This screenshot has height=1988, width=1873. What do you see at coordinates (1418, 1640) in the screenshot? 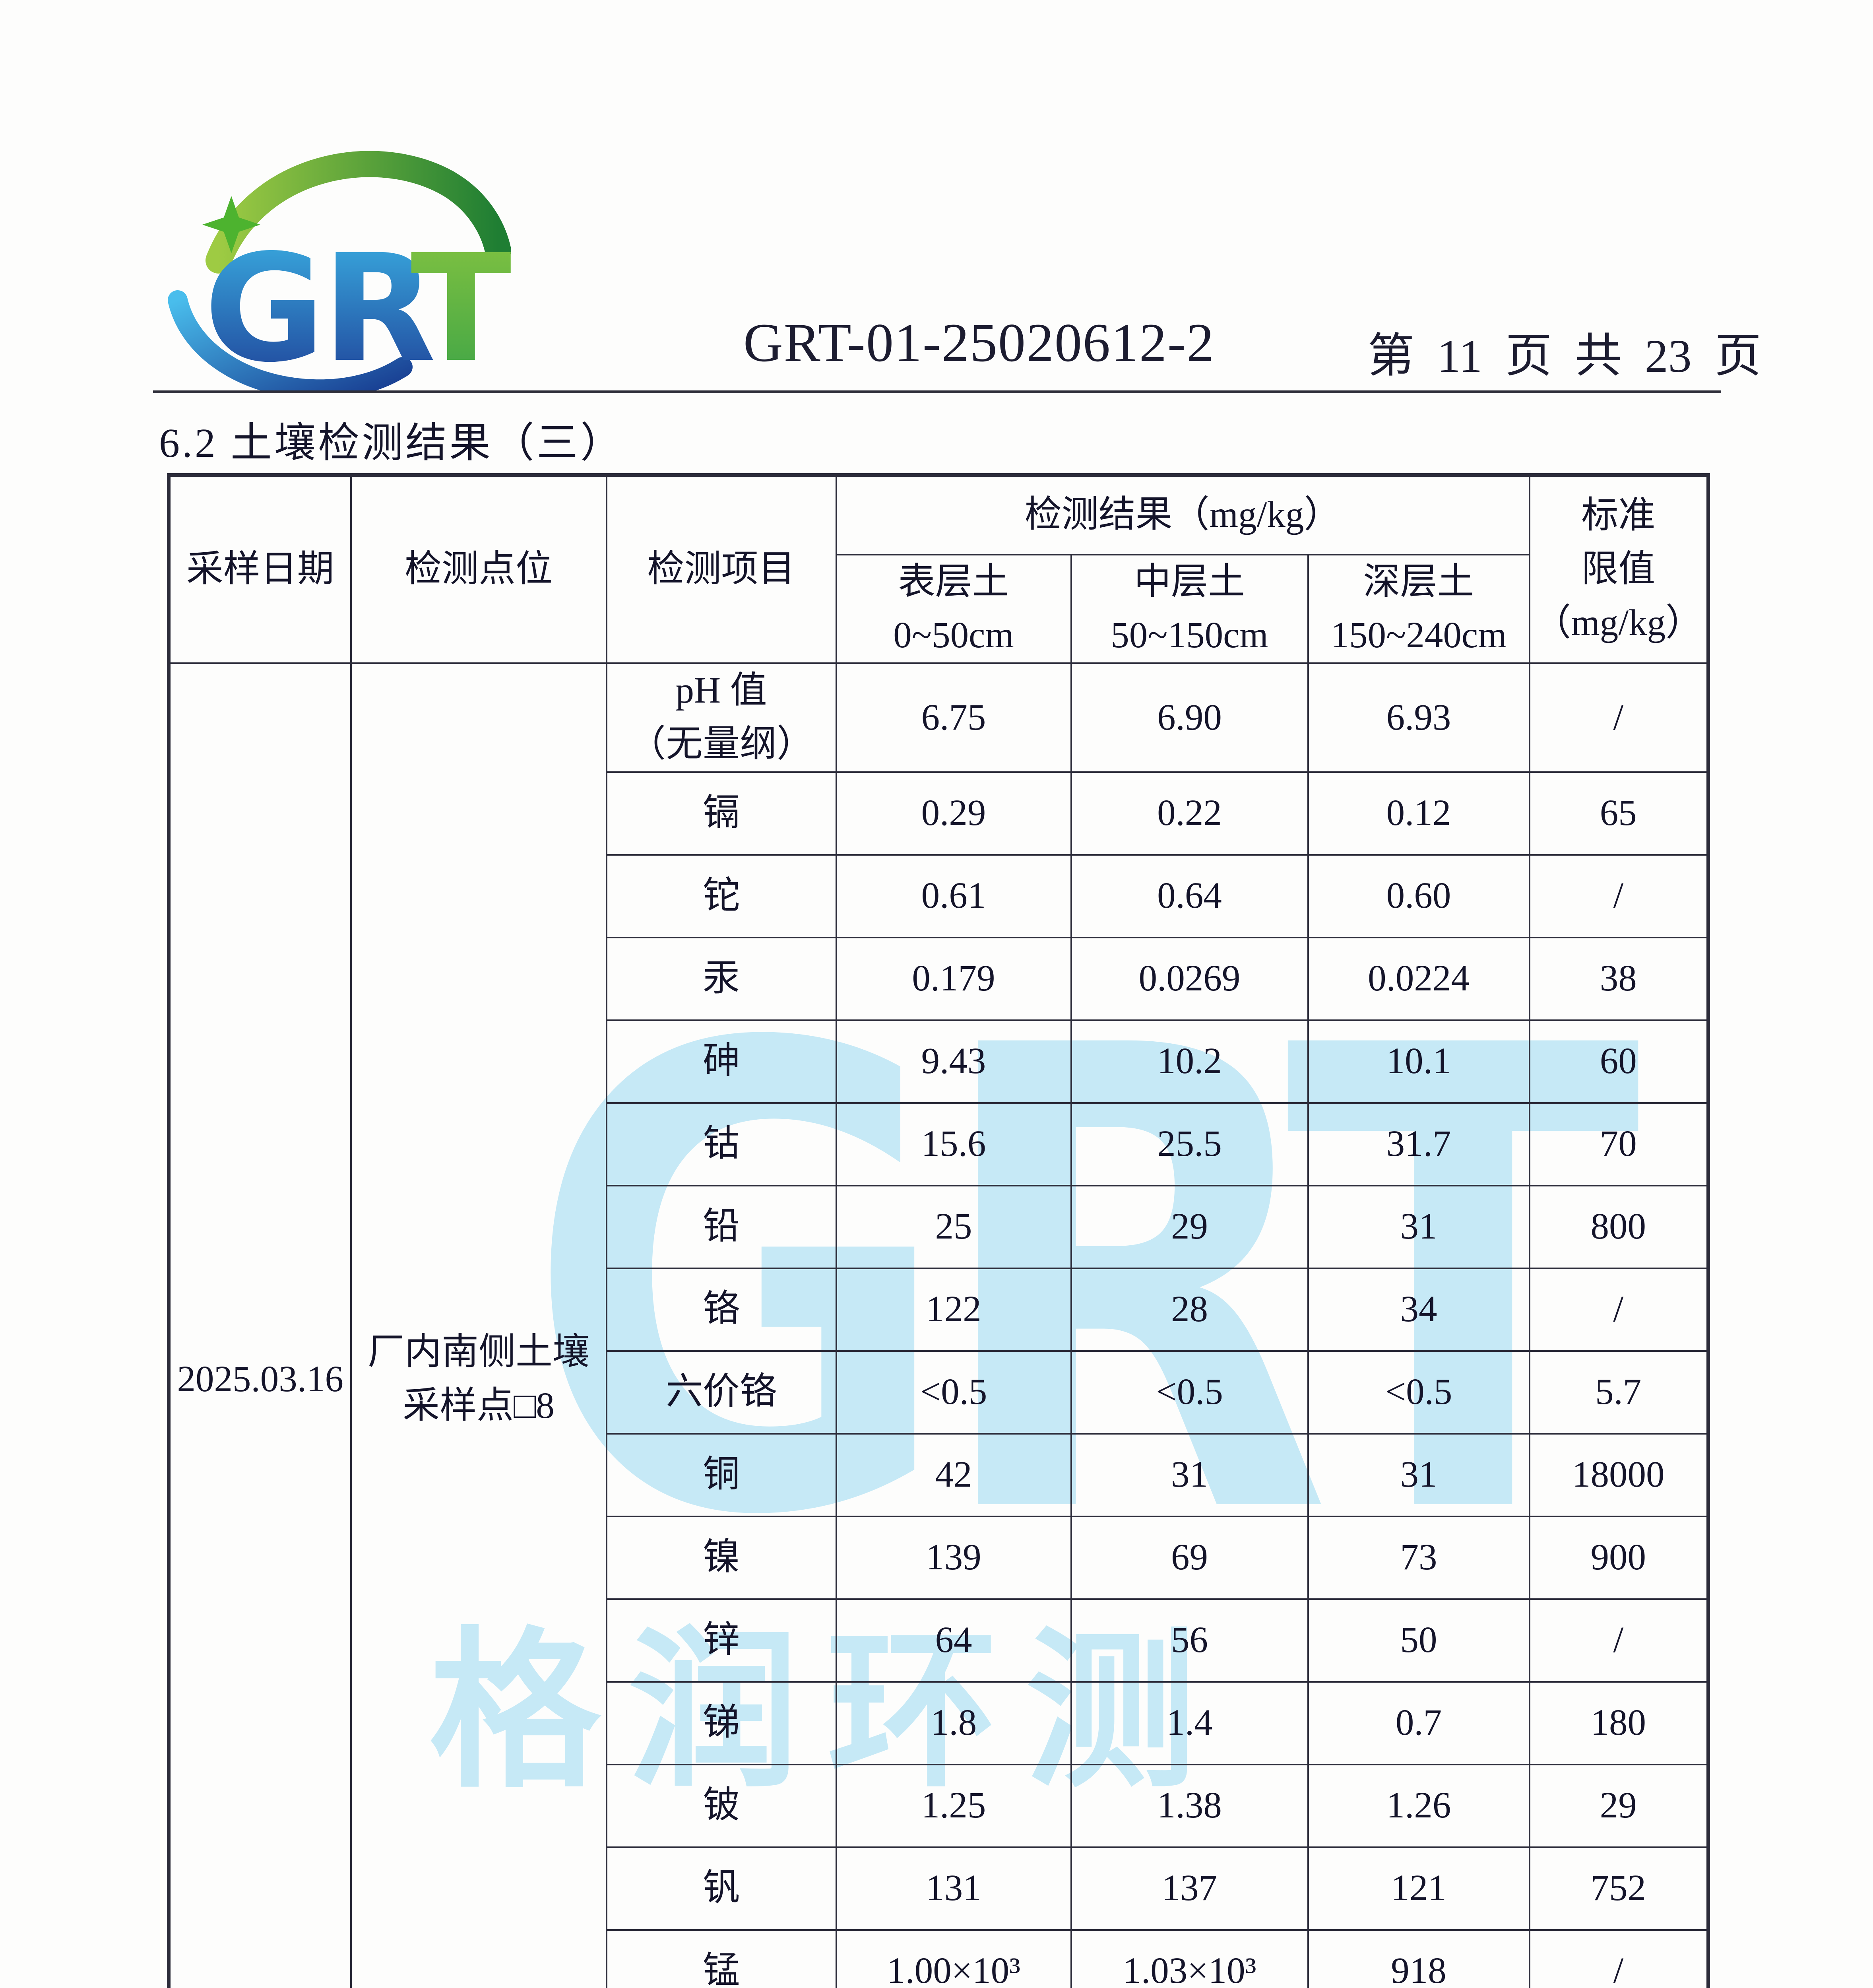
I see `deep-value: 50` at bounding box center [1418, 1640].